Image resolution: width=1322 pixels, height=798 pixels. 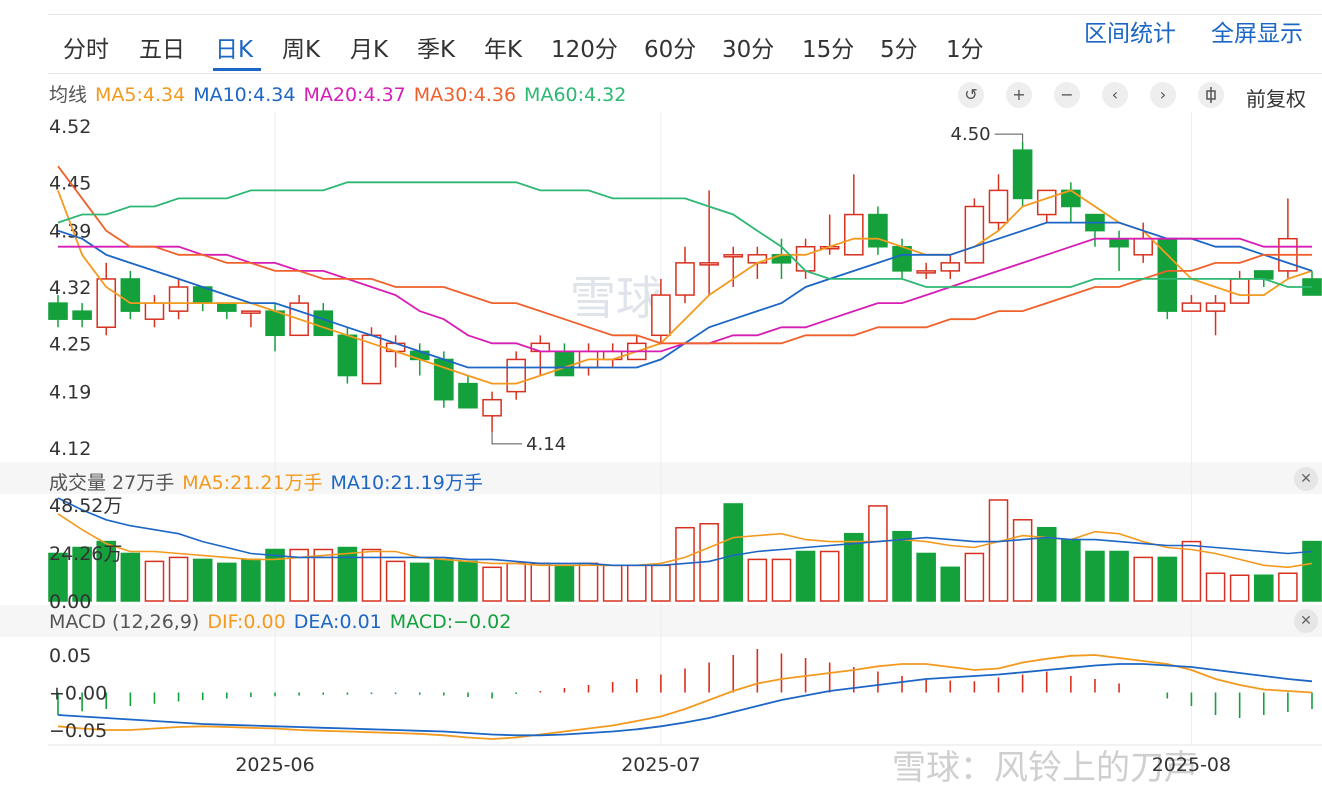 I want to click on ma-line-ma60, so click(x=684, y=234).